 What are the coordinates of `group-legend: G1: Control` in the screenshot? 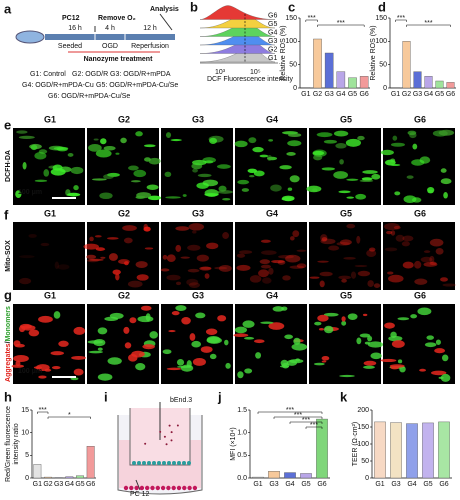 It's located at (48, 74).